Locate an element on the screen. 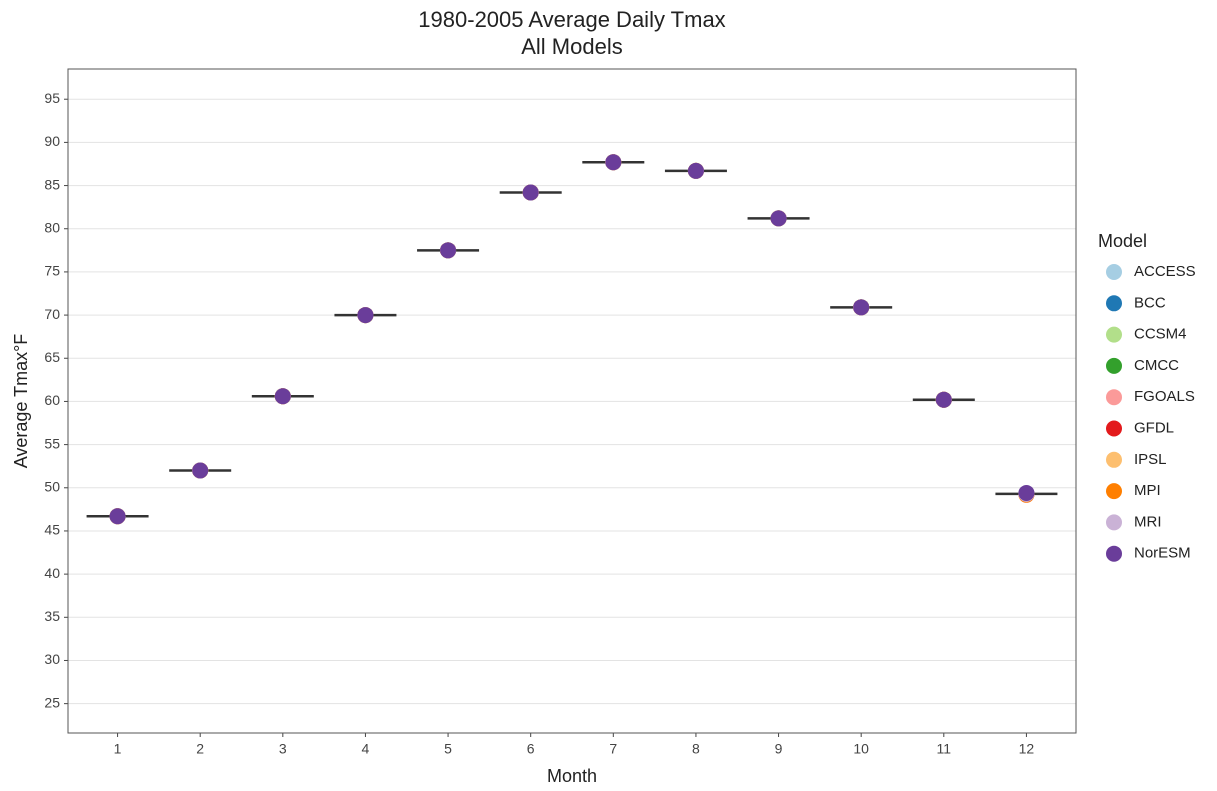 Image resolution: width=1217 pixels, height=791 pixels. y-tick-label: 95 is located at coordinates (52, 98).